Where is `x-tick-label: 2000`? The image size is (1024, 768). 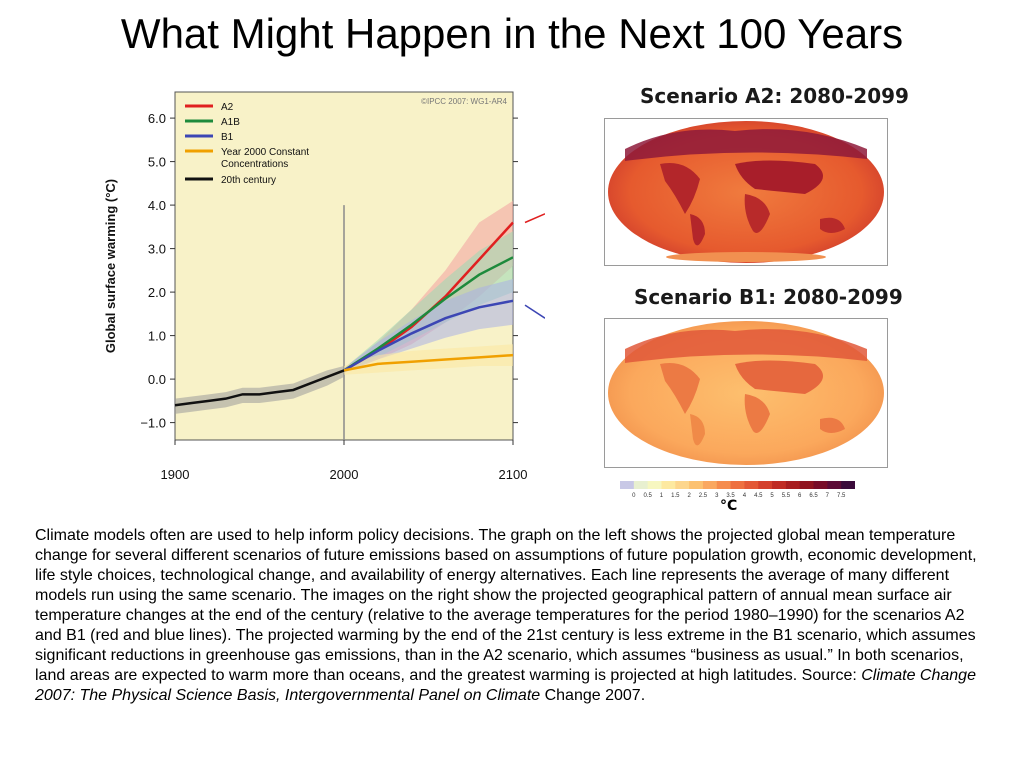
x-tick-label: 2000 is located at coordinates (344, 474).